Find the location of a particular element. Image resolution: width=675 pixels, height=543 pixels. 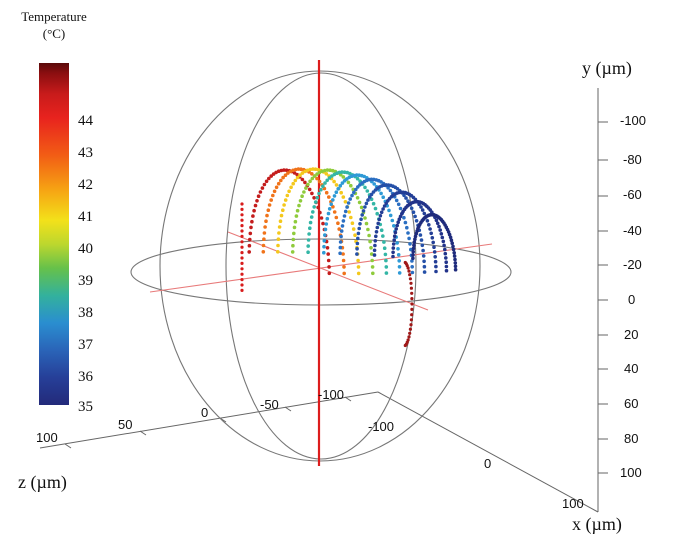

colorbar-tick: 44 is located at coordinates (85, 121).